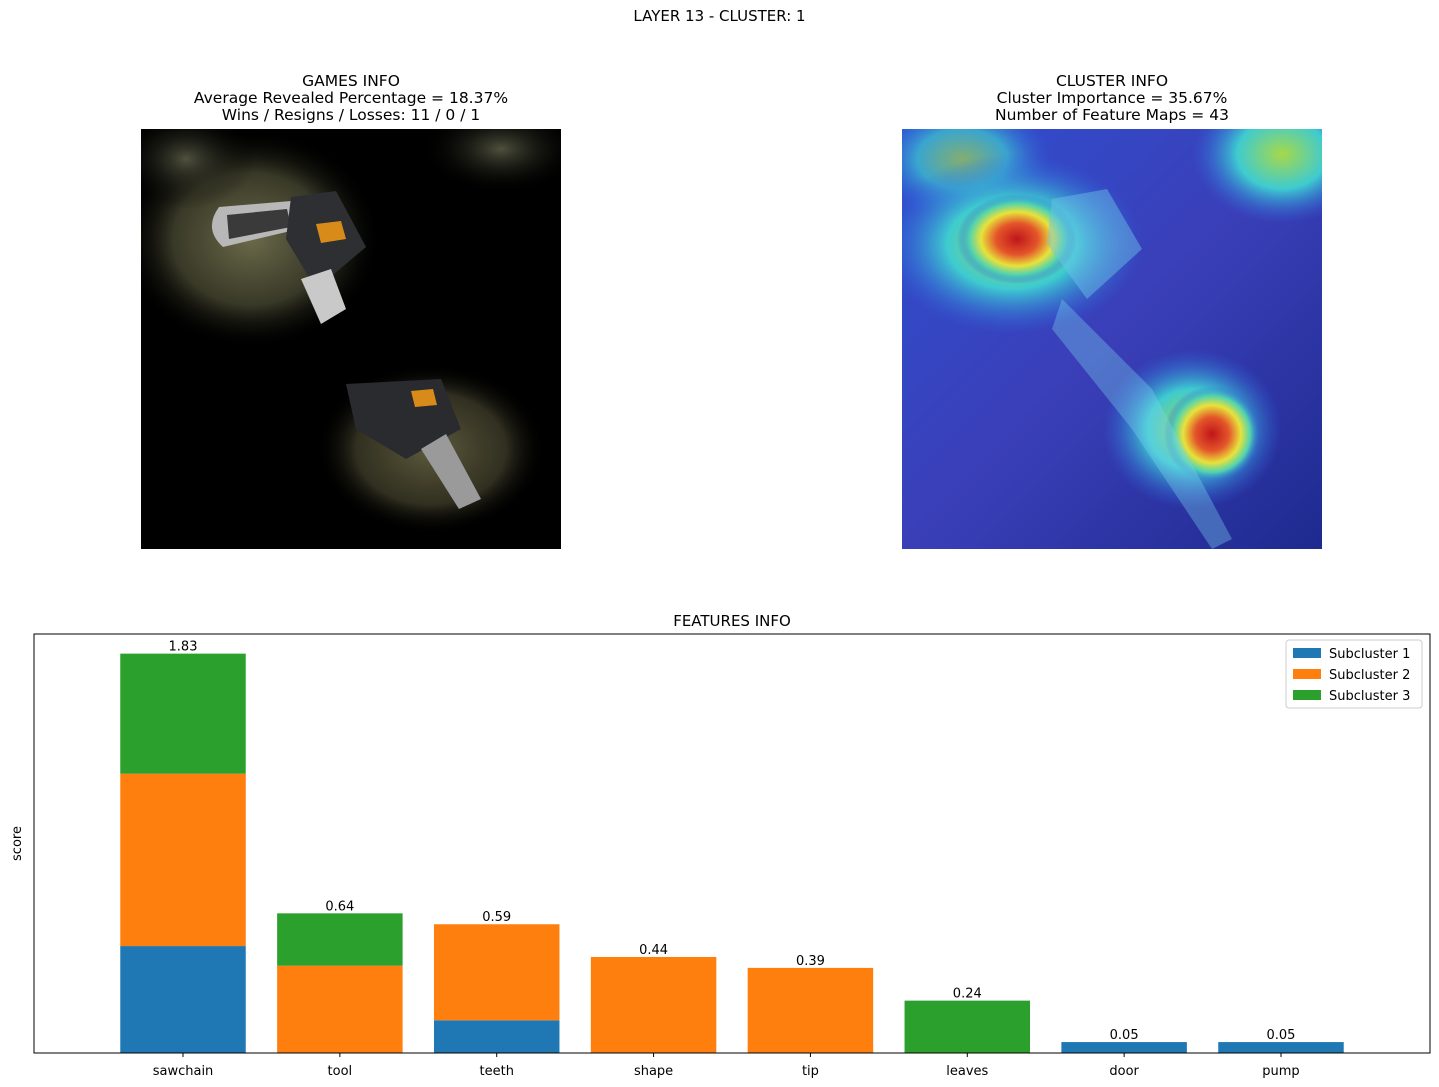 Image resolution: width=1439 pixels, height=1087 pixels. Describe the element at coordinates (810, 1071) in the screenshot. I see `x-tick-label-tip: tip` at that location.